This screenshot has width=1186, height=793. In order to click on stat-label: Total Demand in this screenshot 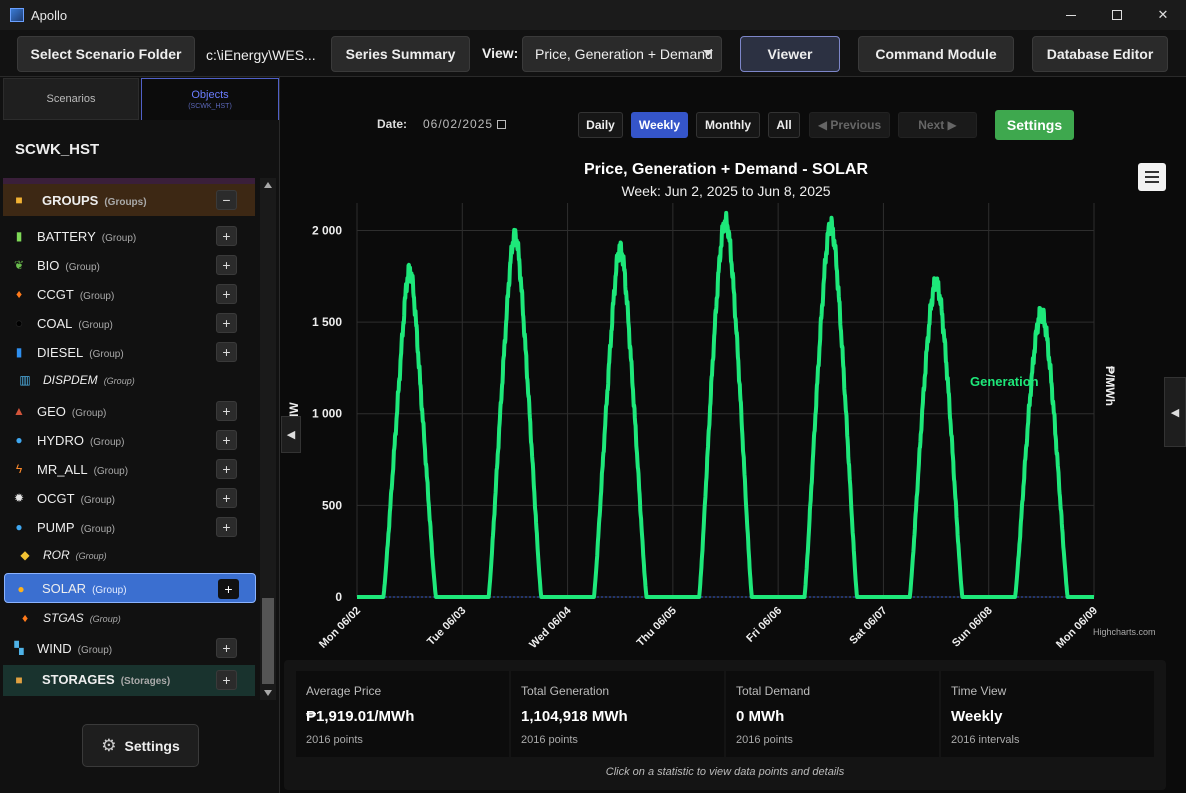, I will do `click(773, 691)`.